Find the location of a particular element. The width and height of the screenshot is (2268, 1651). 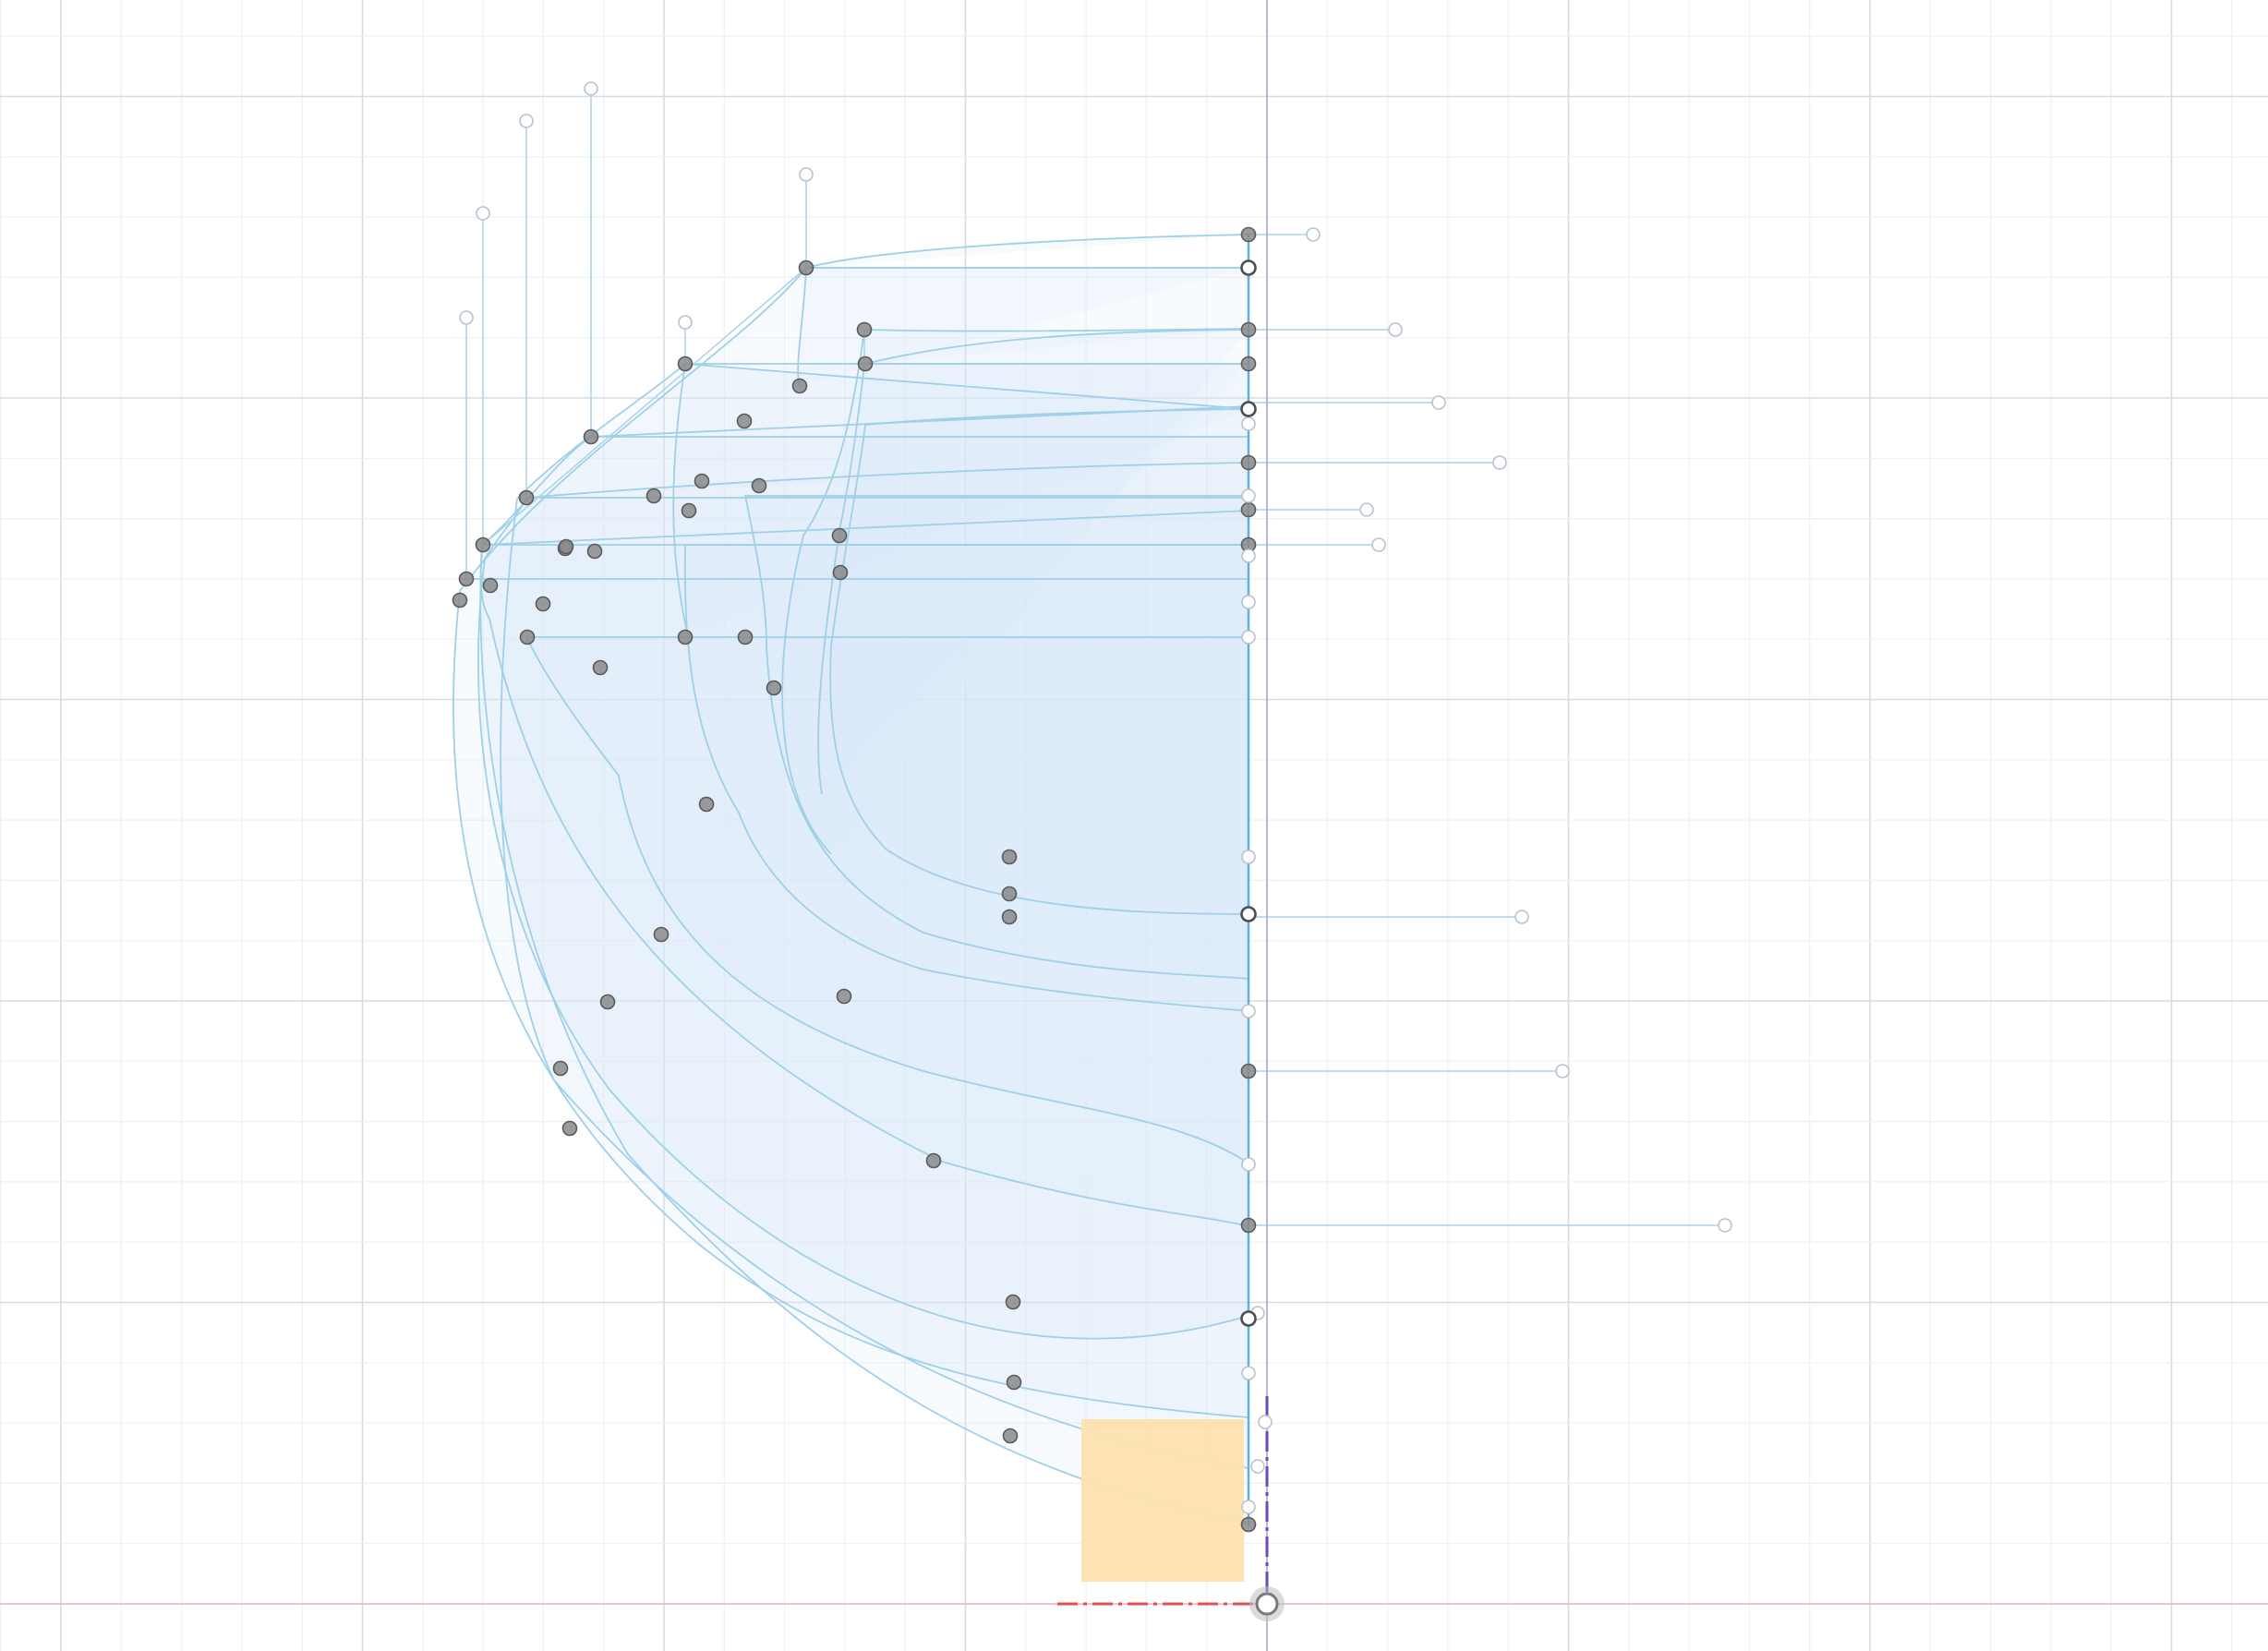

origin-point-icon is located at coordinates (1267, 1603).